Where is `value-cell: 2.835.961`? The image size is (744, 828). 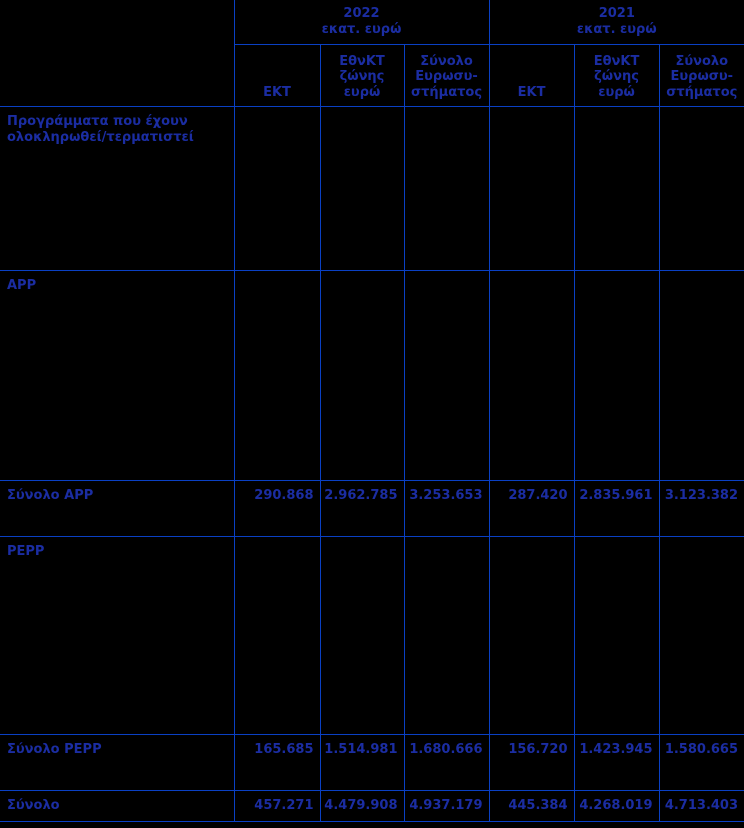
value-cell: 2.835.961 is located at coordinates (616, 508).